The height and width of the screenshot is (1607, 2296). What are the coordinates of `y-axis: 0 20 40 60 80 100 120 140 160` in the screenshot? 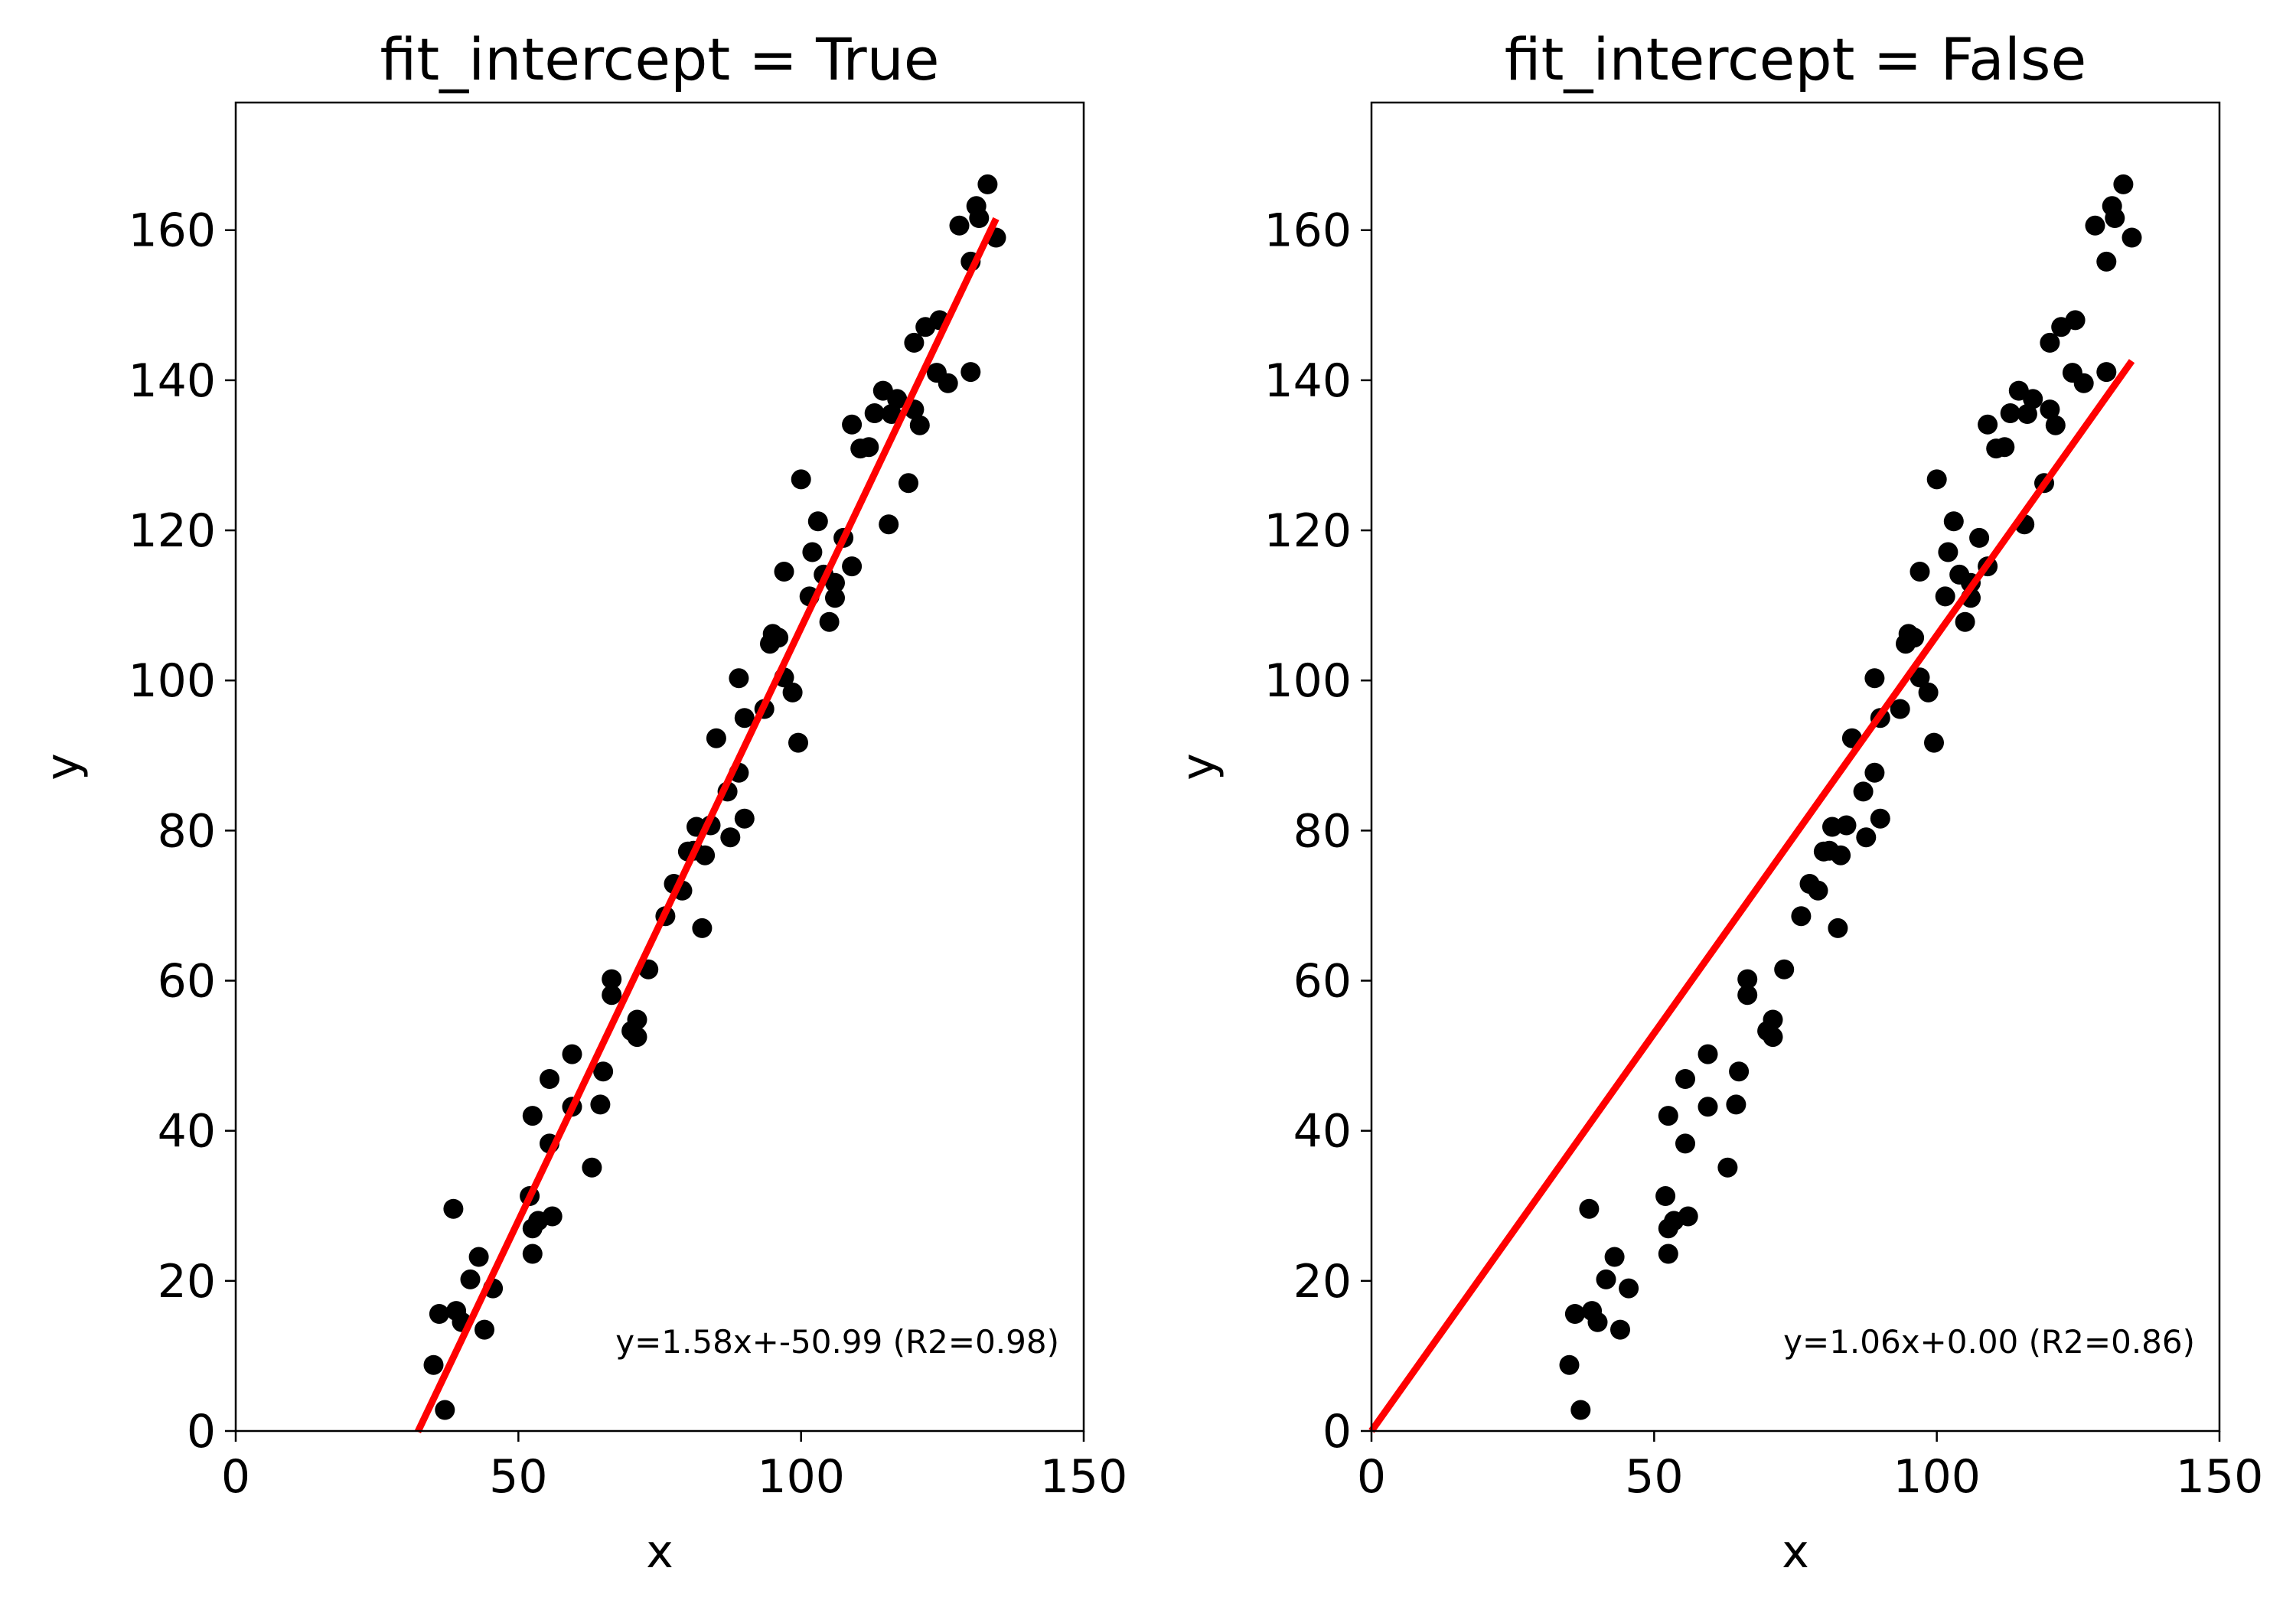 It's located at (182, 831).